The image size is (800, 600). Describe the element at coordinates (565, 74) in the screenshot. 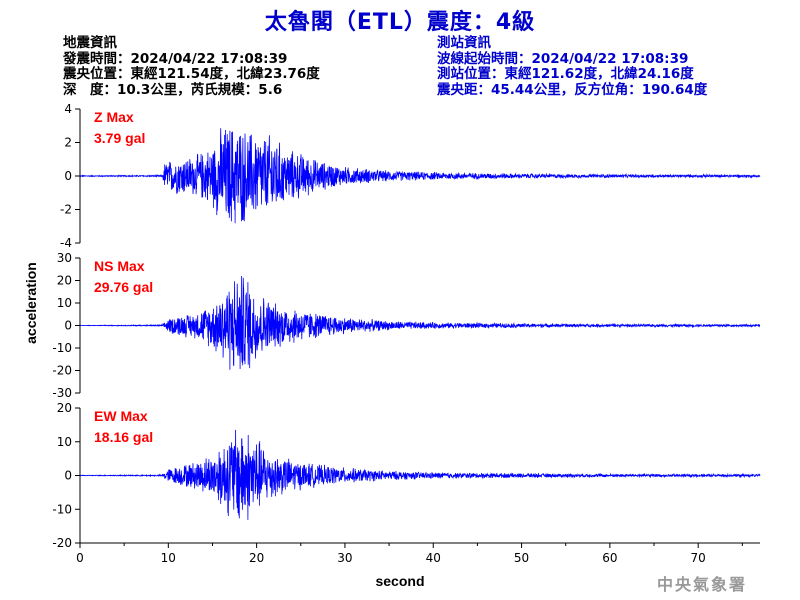

I see `station-location: 測站位置：東經121.62度，北緯24.16度` at that location.